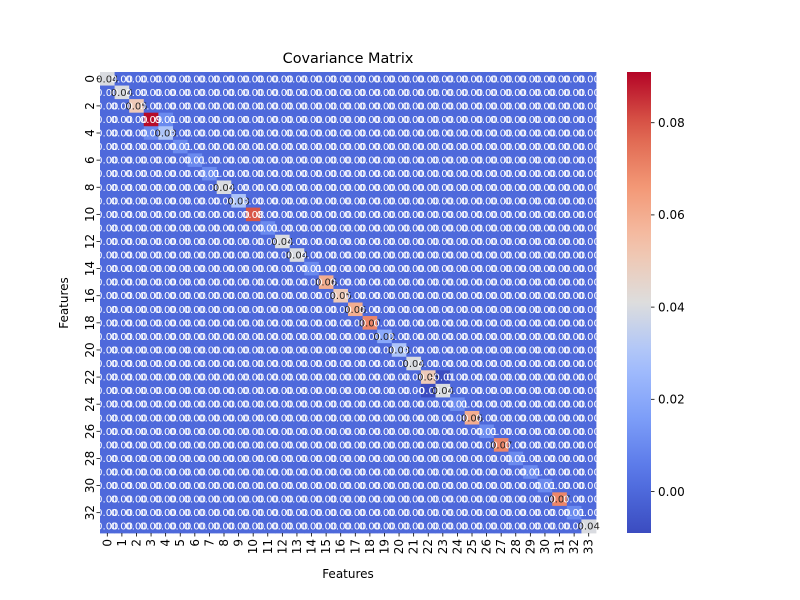  I want to click on x-tick-label: 28, so click(516, 546).